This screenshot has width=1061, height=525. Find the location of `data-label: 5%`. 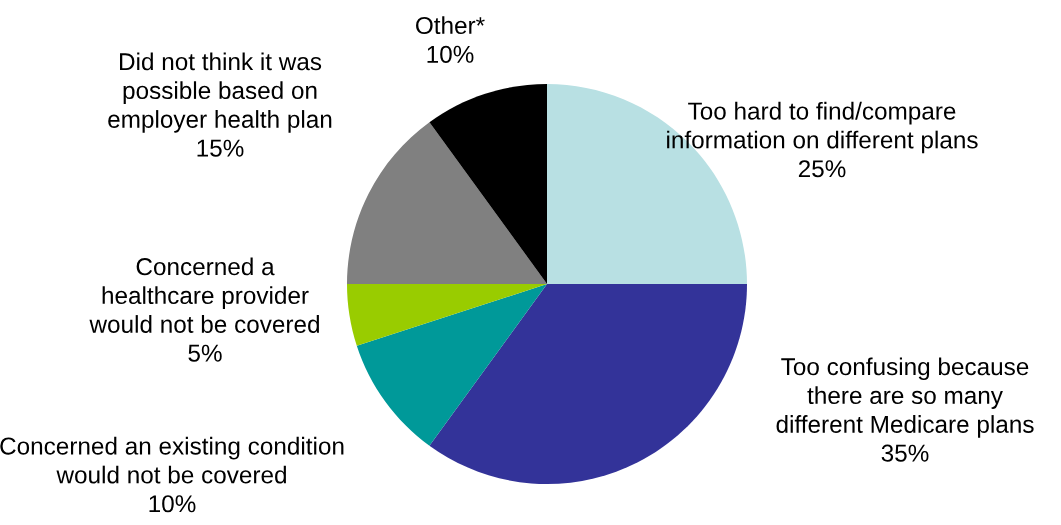

data-label: 5% is located at coordinates (205, 353).